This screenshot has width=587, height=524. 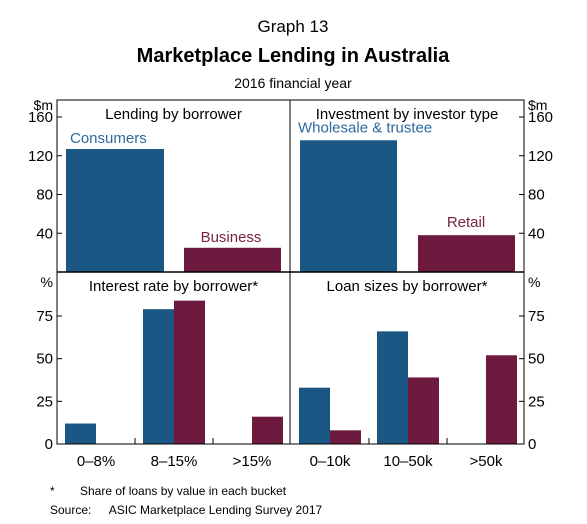 I want to click on bar-label: Consumers, so click(x=108, y=138).